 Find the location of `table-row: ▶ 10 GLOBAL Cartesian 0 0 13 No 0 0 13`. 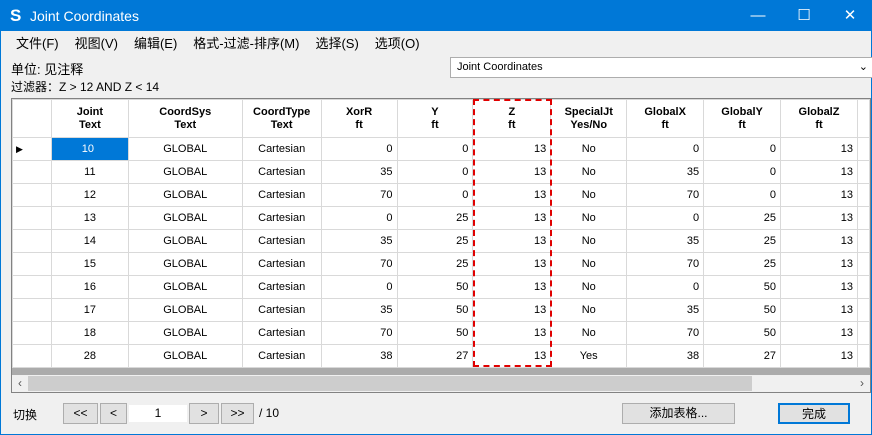

table-row: ▶ 10 GLOBAL Cartesian 0 0 13 No 0 0 13 is located at coordinates (441, 149).